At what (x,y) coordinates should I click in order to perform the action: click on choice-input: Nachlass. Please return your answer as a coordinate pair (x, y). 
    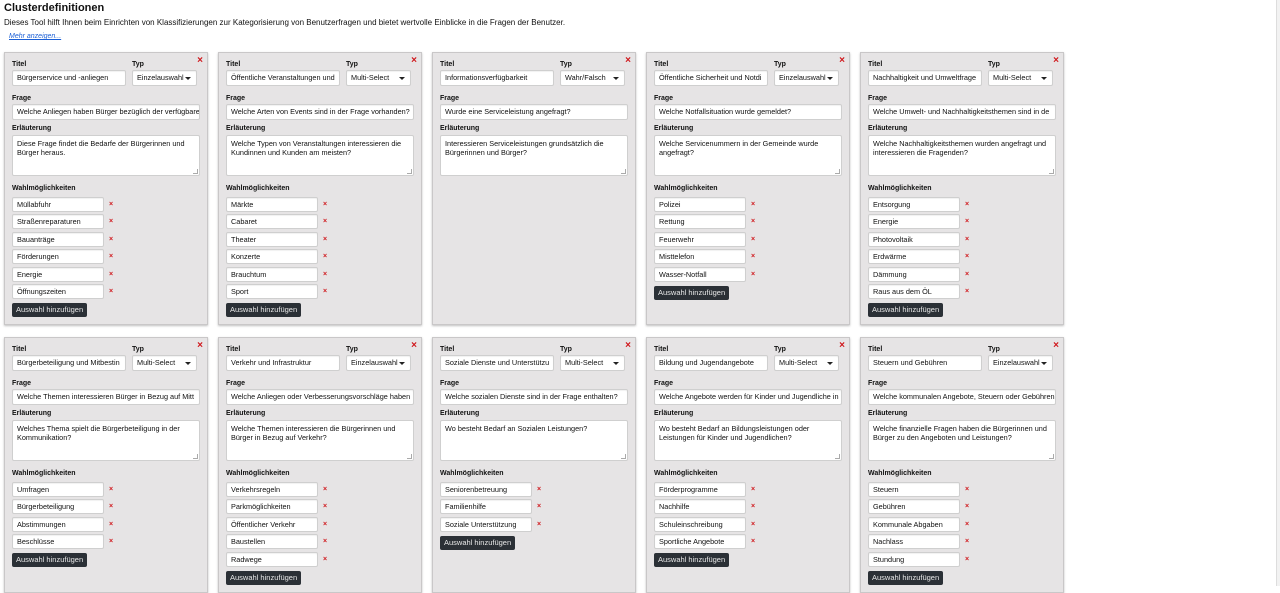
    Looking at the image, I should click on (914, 541).